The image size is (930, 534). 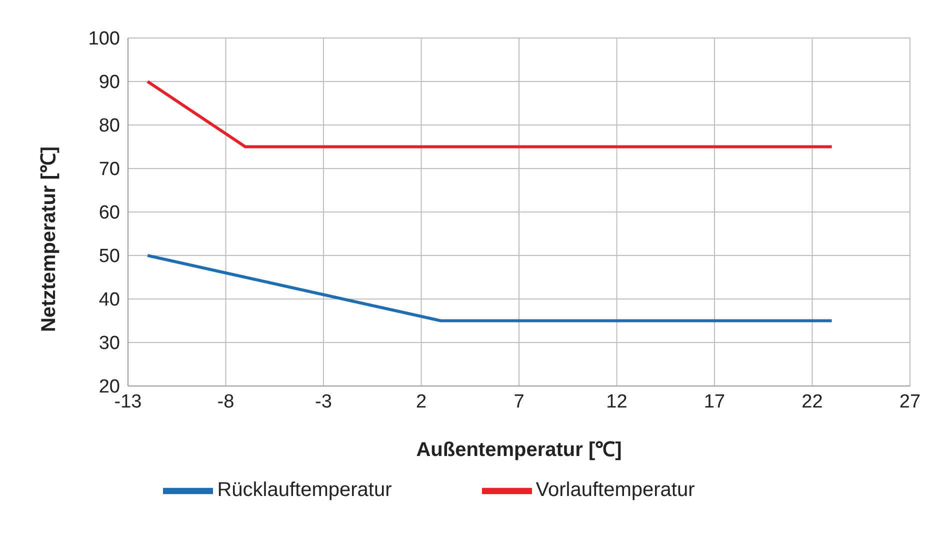 I want to click on x-tick-label: -3, so click(x=323, y=401).